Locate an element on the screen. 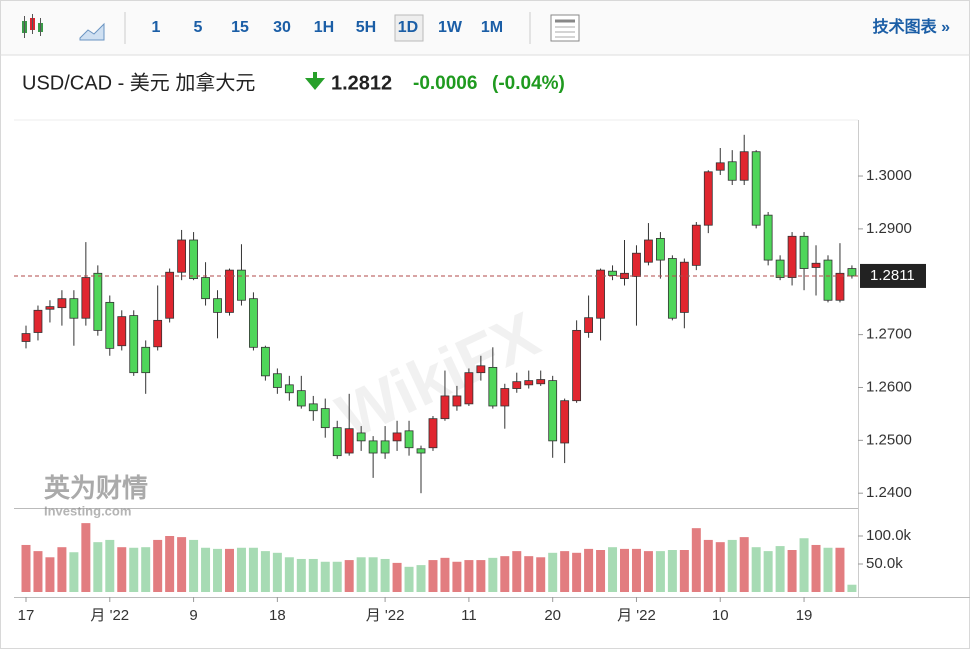 This screenshot has height=649, width=970. volume-bars is located at coordinates (439, 557).